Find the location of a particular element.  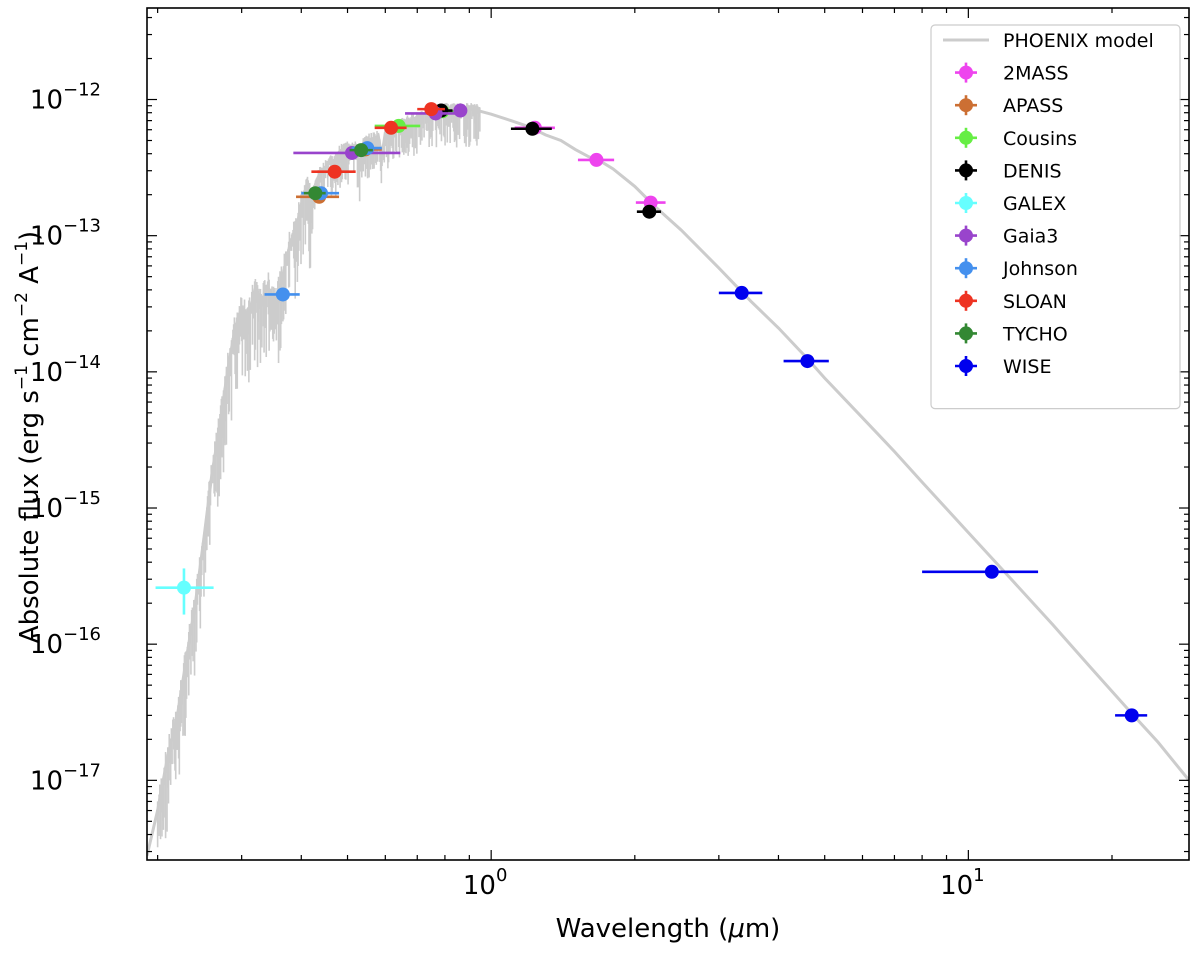

y-tick-label-exp: −15 is located at coordinates (82, 498).